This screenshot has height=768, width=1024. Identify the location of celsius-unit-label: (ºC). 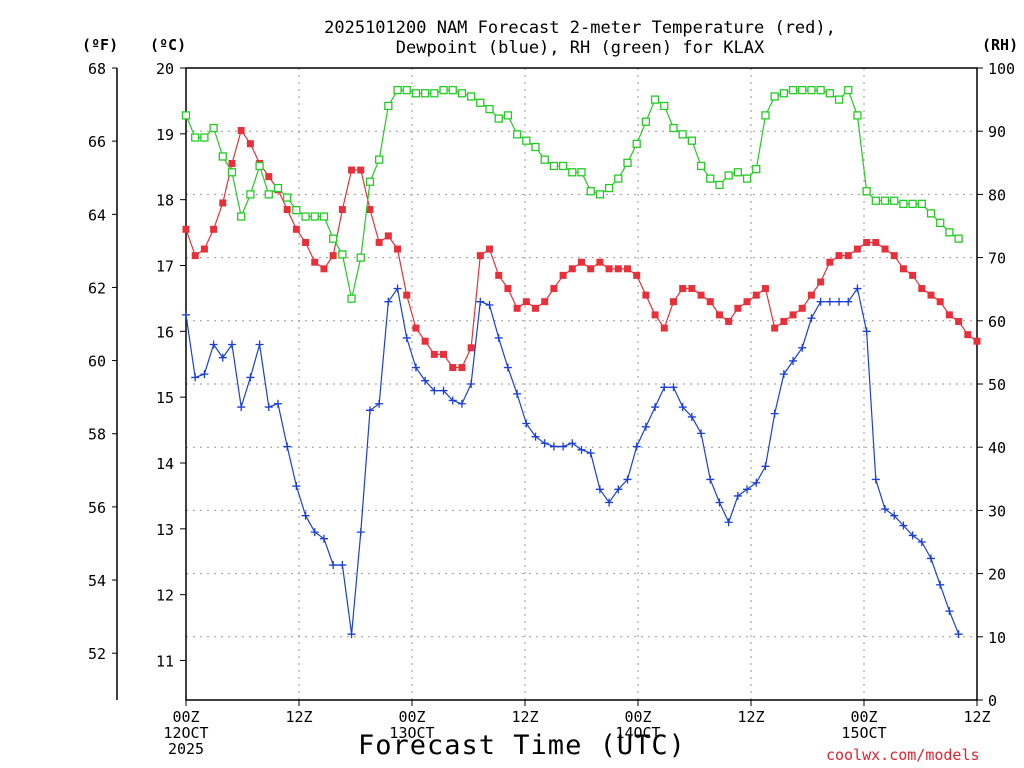
(168, 45).